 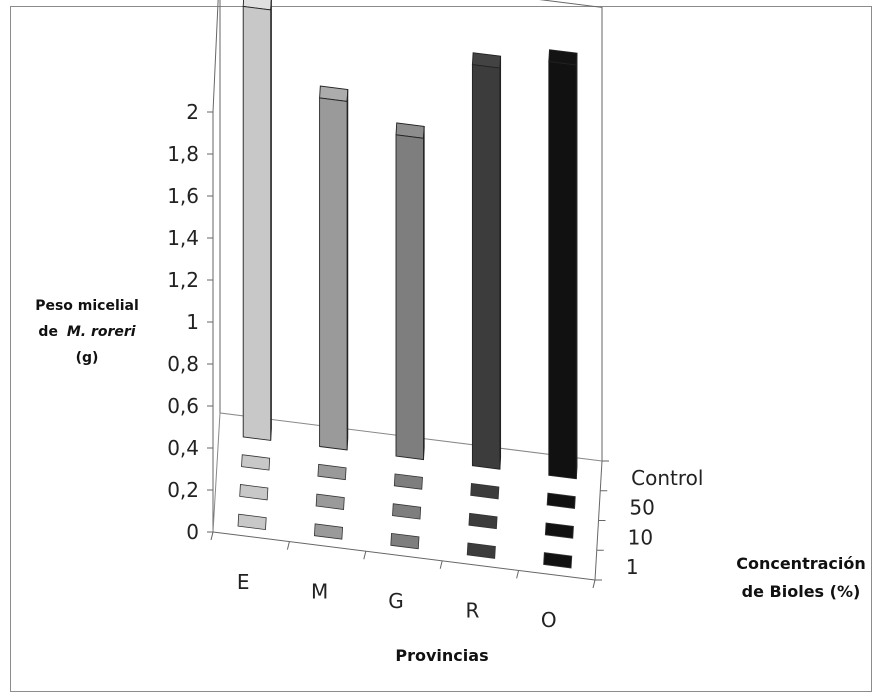 I want to click on floor-bars, so click(x=406, y=511).